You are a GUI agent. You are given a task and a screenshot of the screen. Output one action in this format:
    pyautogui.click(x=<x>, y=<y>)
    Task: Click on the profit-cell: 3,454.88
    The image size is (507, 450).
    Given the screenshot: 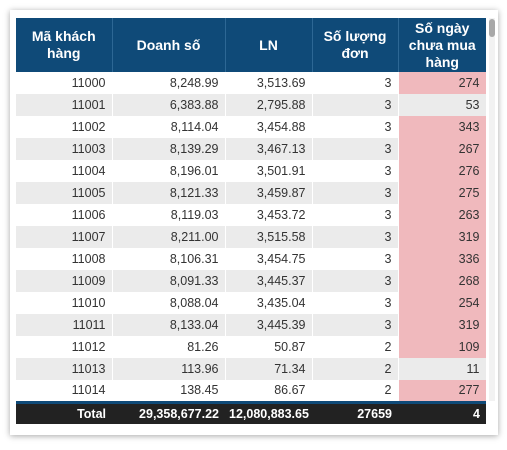 What is the action you would take?
    pyautogui.click(x=269, y=127)
    